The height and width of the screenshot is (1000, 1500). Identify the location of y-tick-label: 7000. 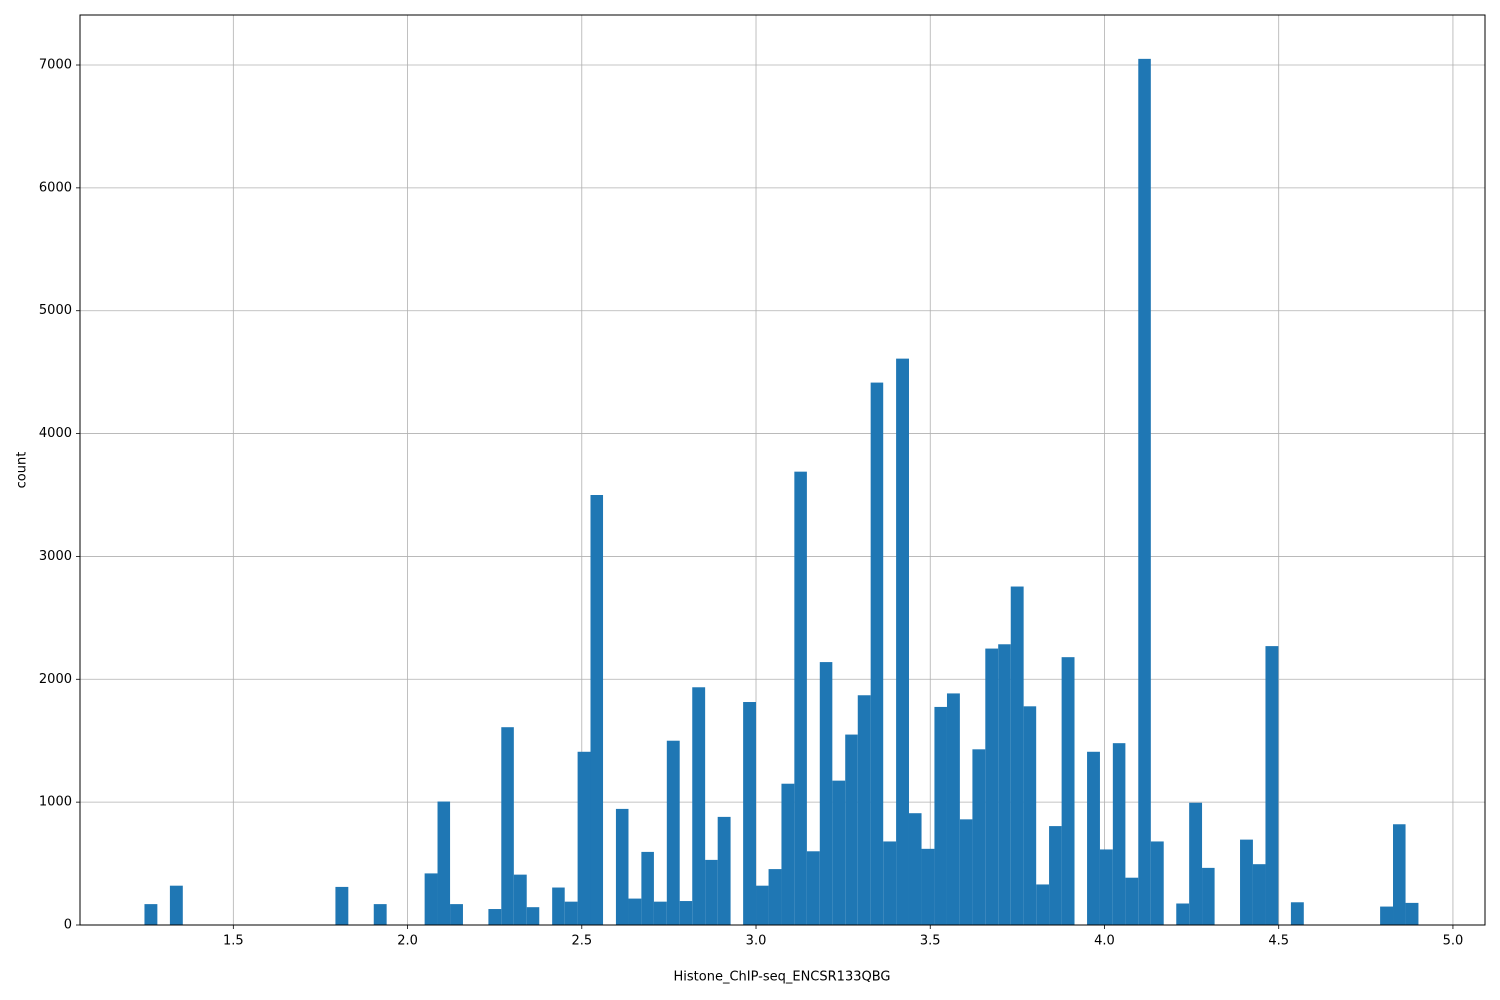
(55, 65).